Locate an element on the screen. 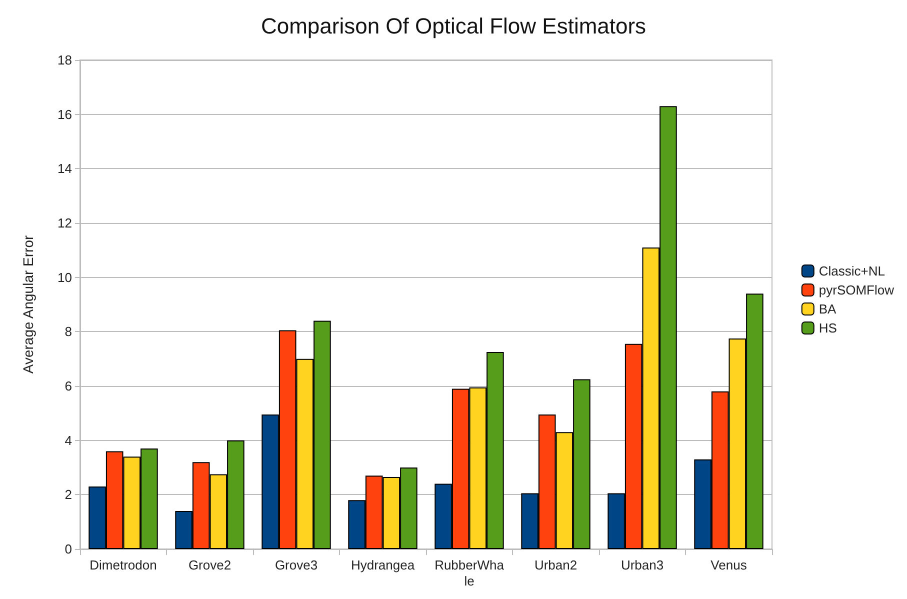  y-tick-label: 4 is located at coordinates (68, 440).